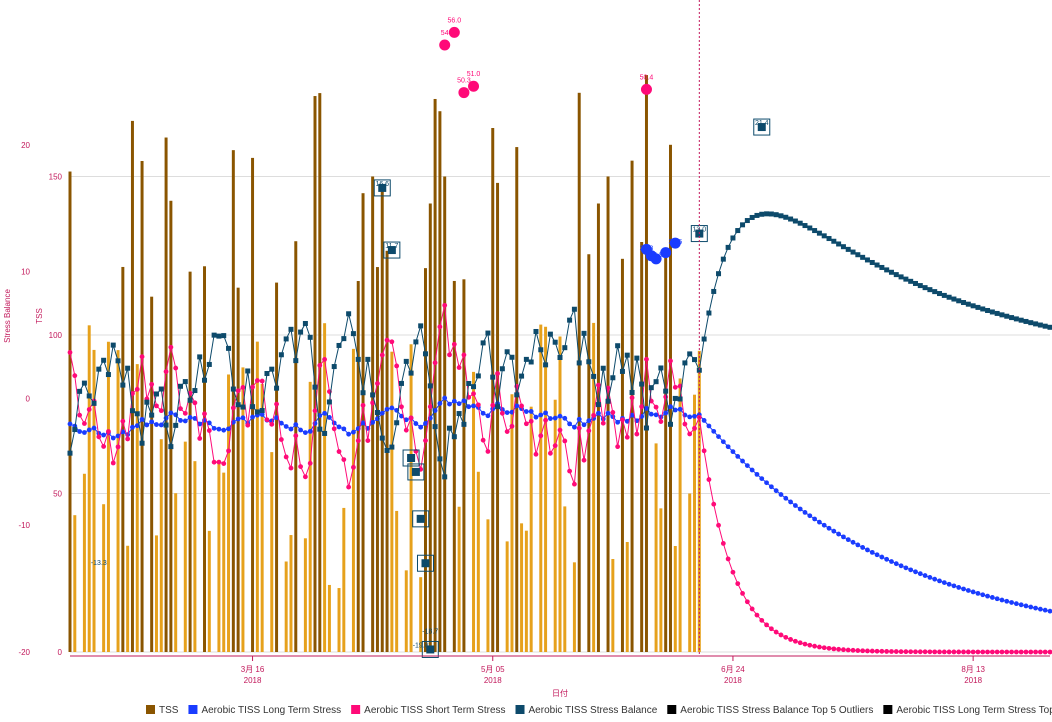 Image resolution: width=1052 pixels, height=722 pixels. I want to click on long-term-outlier-point, so click(675, 243).